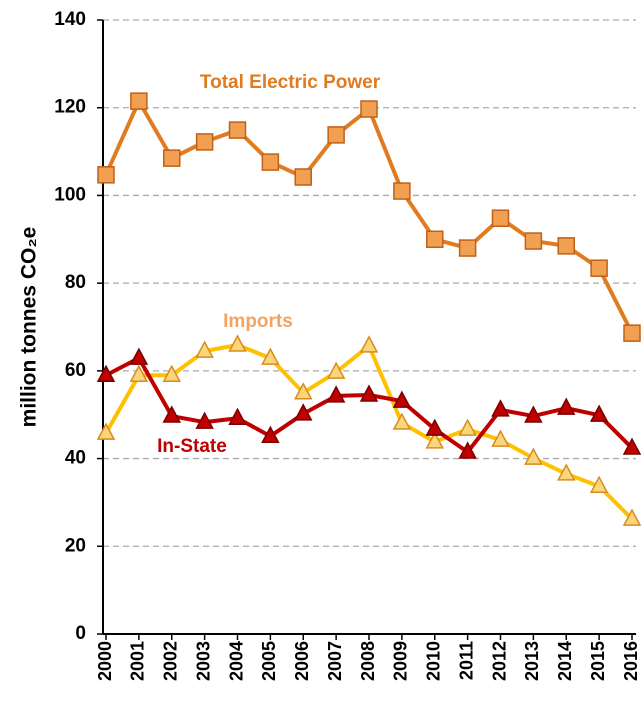 Image resolution: width=644 pixels, height=709 pixels. I want to click on x-tick-label: 2004, so click(236, 661).